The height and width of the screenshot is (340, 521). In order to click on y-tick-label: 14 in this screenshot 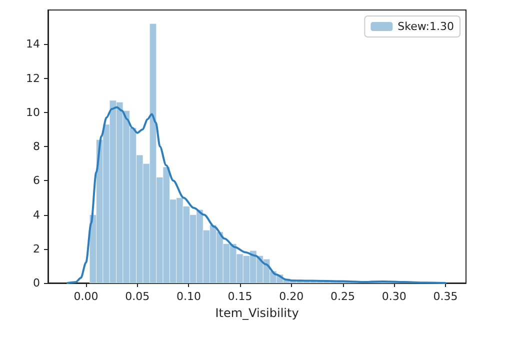, I will do `click(33, 44)`.